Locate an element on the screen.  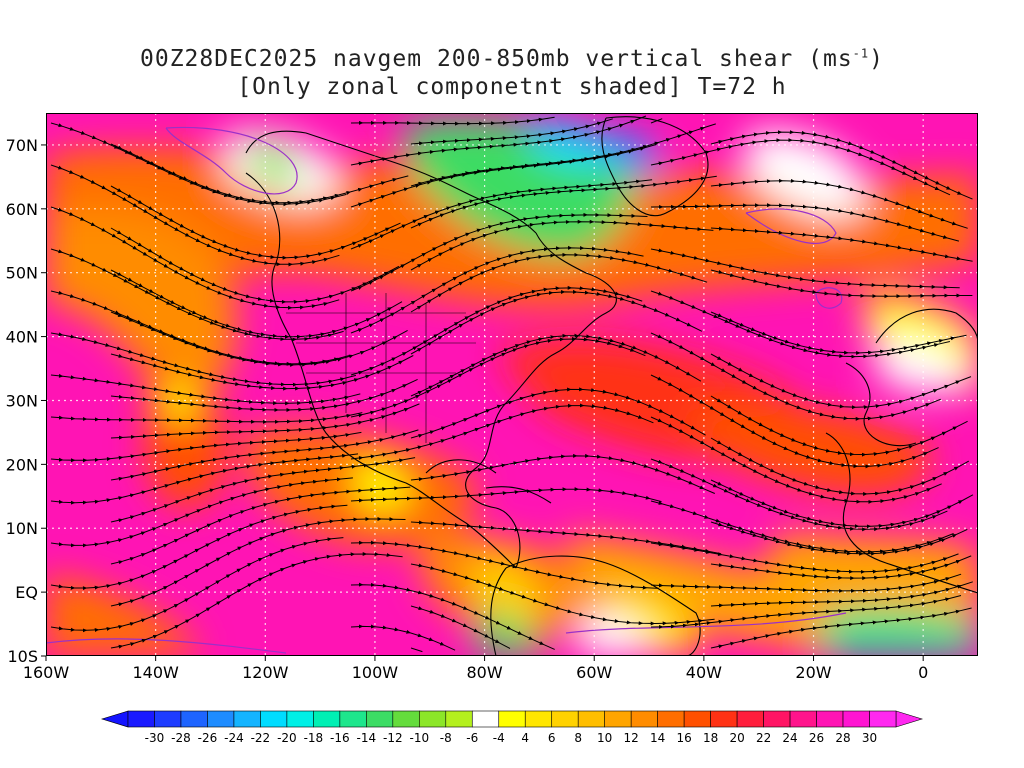
lon-tick-label: 60W is located at coordinates (594, 672).